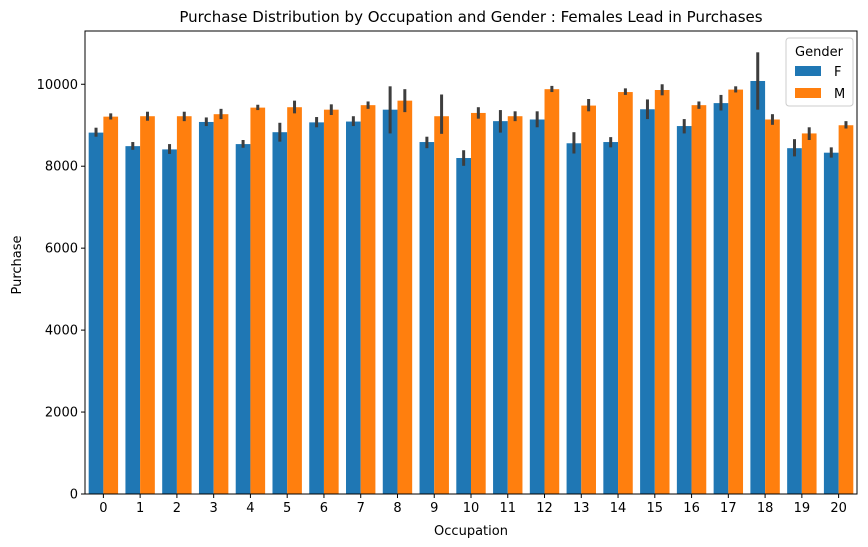 This screenshot has height=547, width=868. What do you see at coordinates (17, 264) in the screenshot?
I see `y-axis-label: Purchase` at bounding box center [17, 264].